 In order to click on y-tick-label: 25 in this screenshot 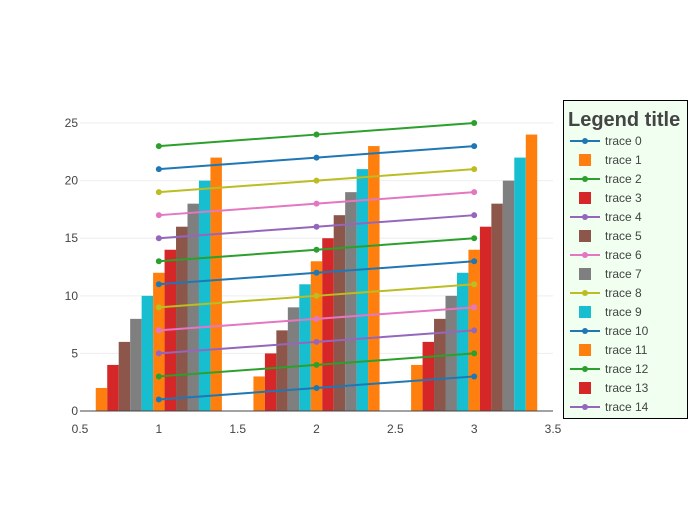, I will do `click(72, 123)`.